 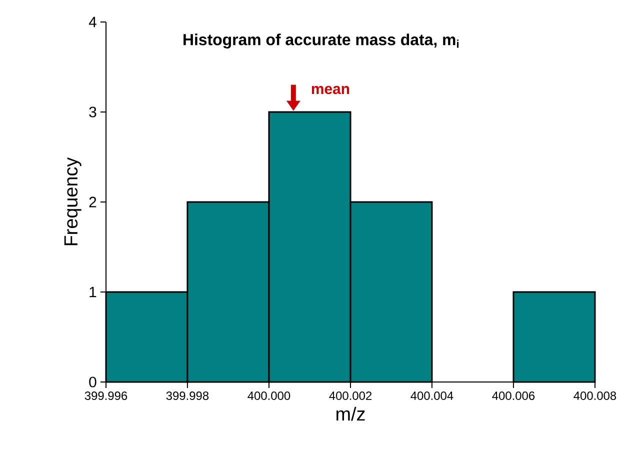 What do you see at coordinates (331, 90) in the screenshot?
I see `annotation: mean` at bounding box center [331, 90].